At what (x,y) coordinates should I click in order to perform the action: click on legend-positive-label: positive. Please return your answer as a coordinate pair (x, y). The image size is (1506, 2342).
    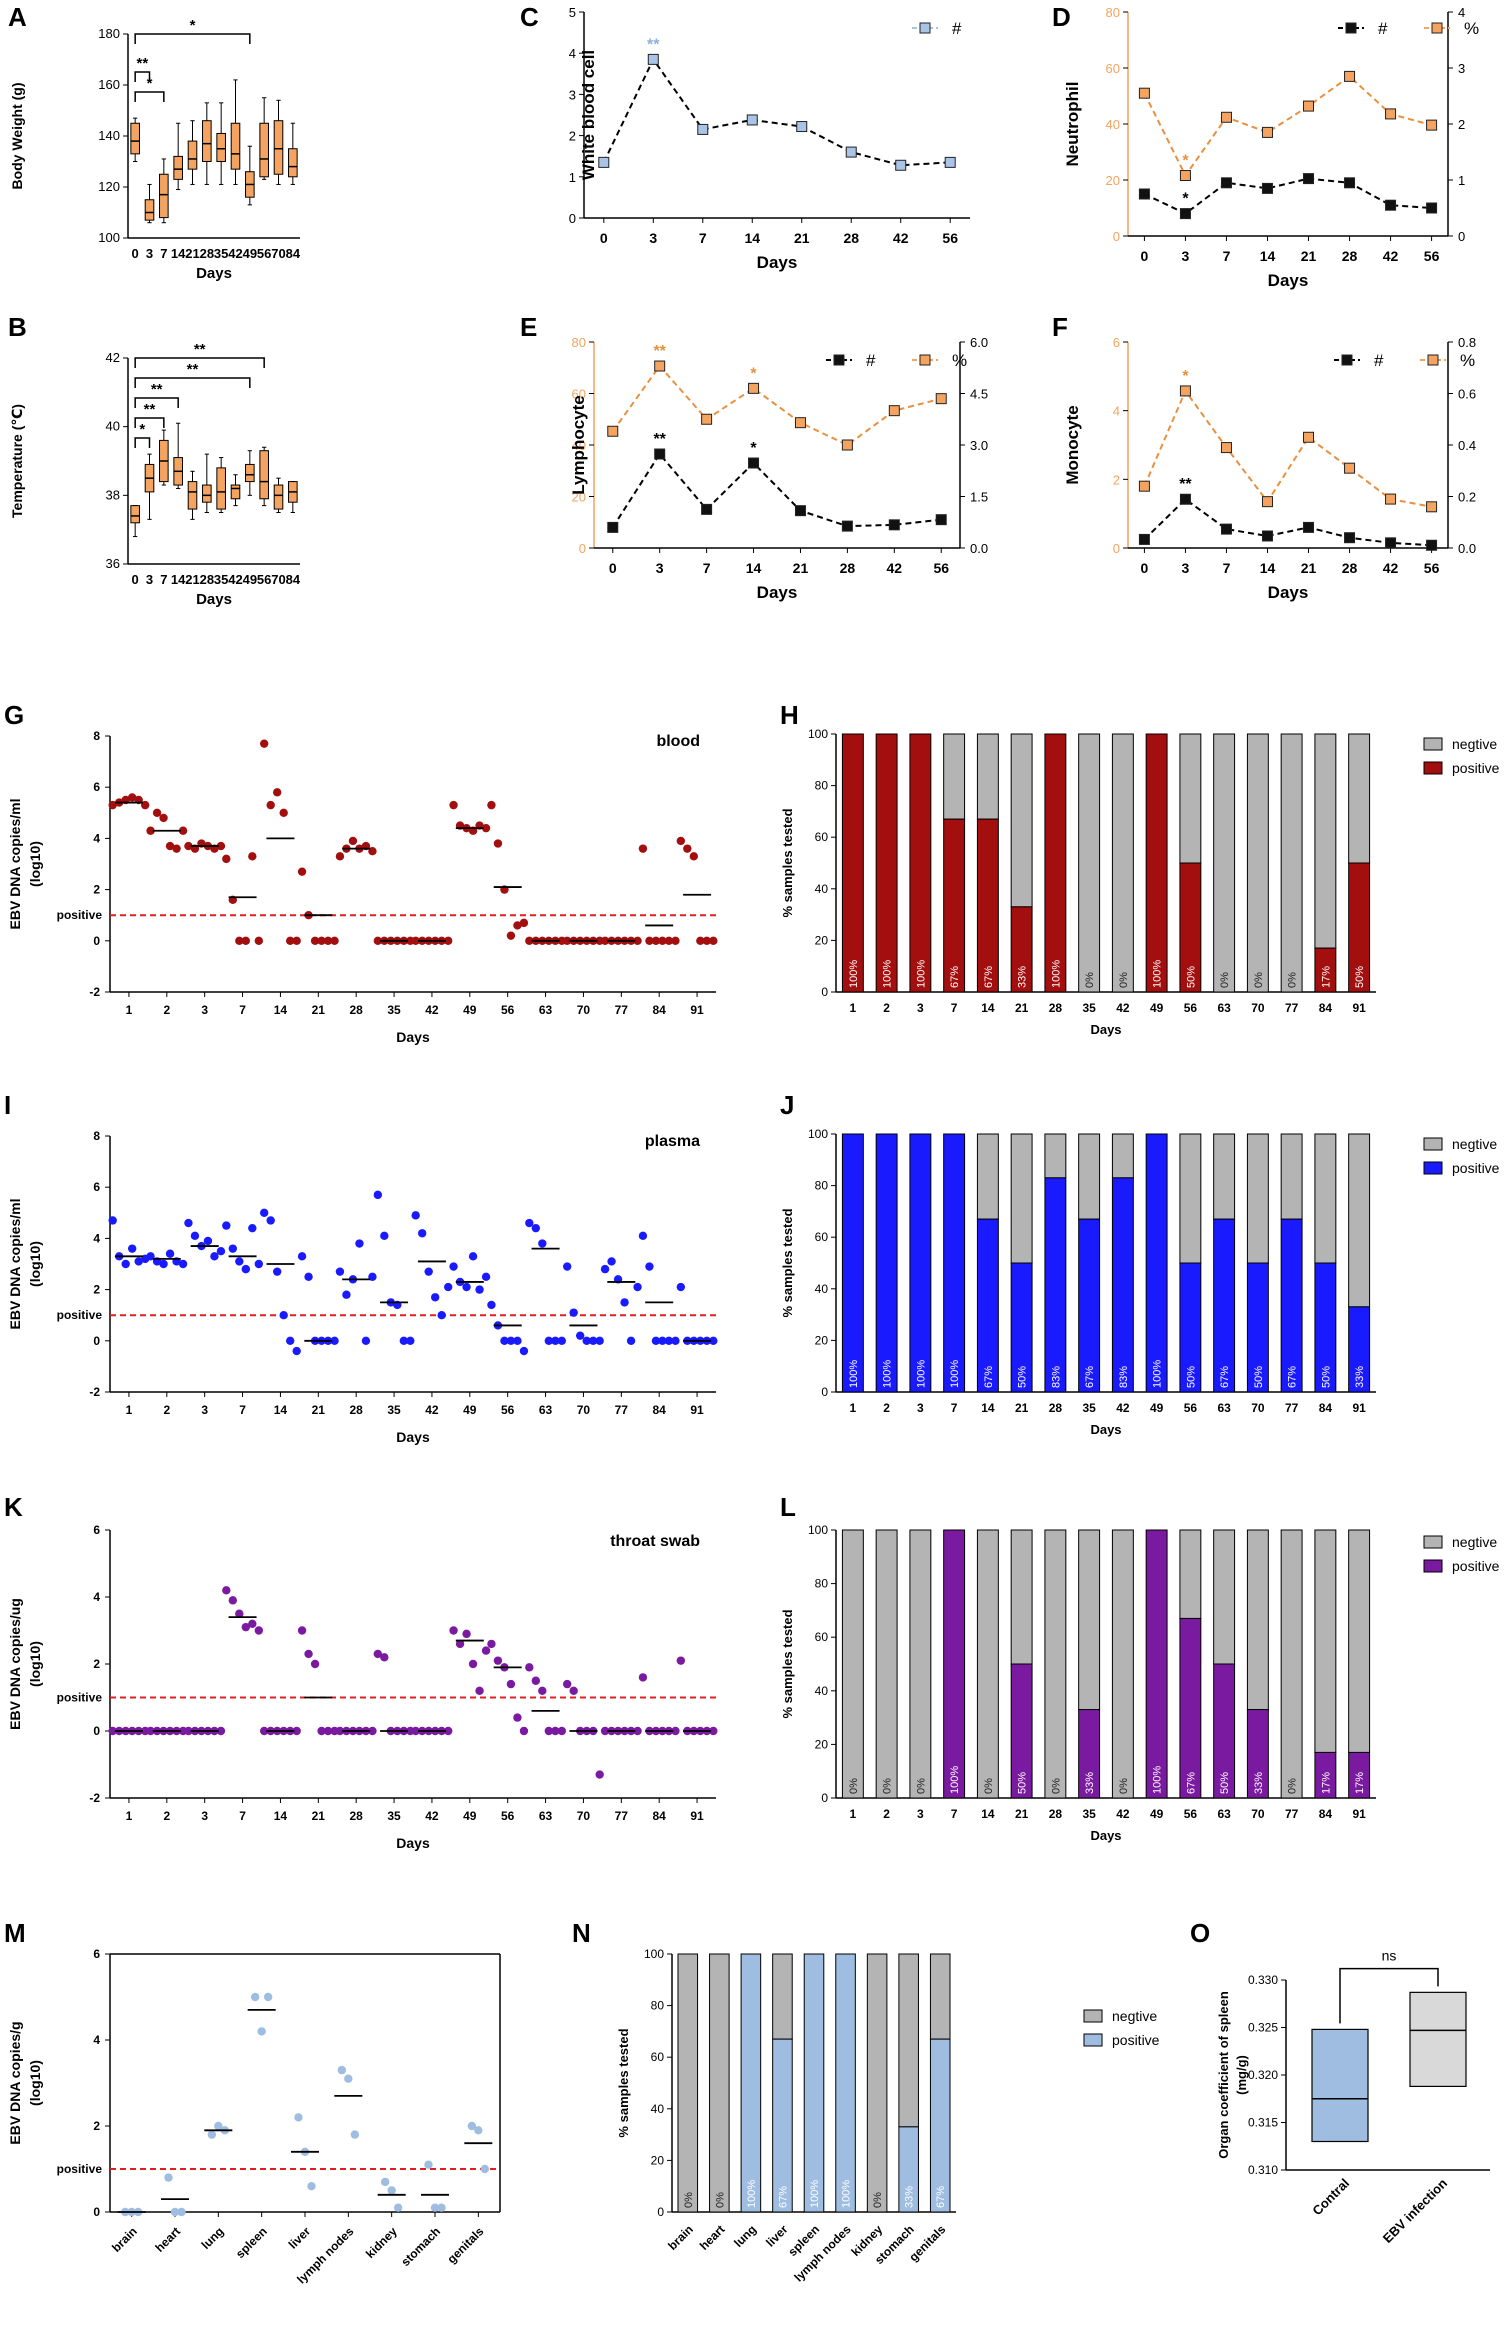
    Looking at the image, I should click on (1476, 1168).